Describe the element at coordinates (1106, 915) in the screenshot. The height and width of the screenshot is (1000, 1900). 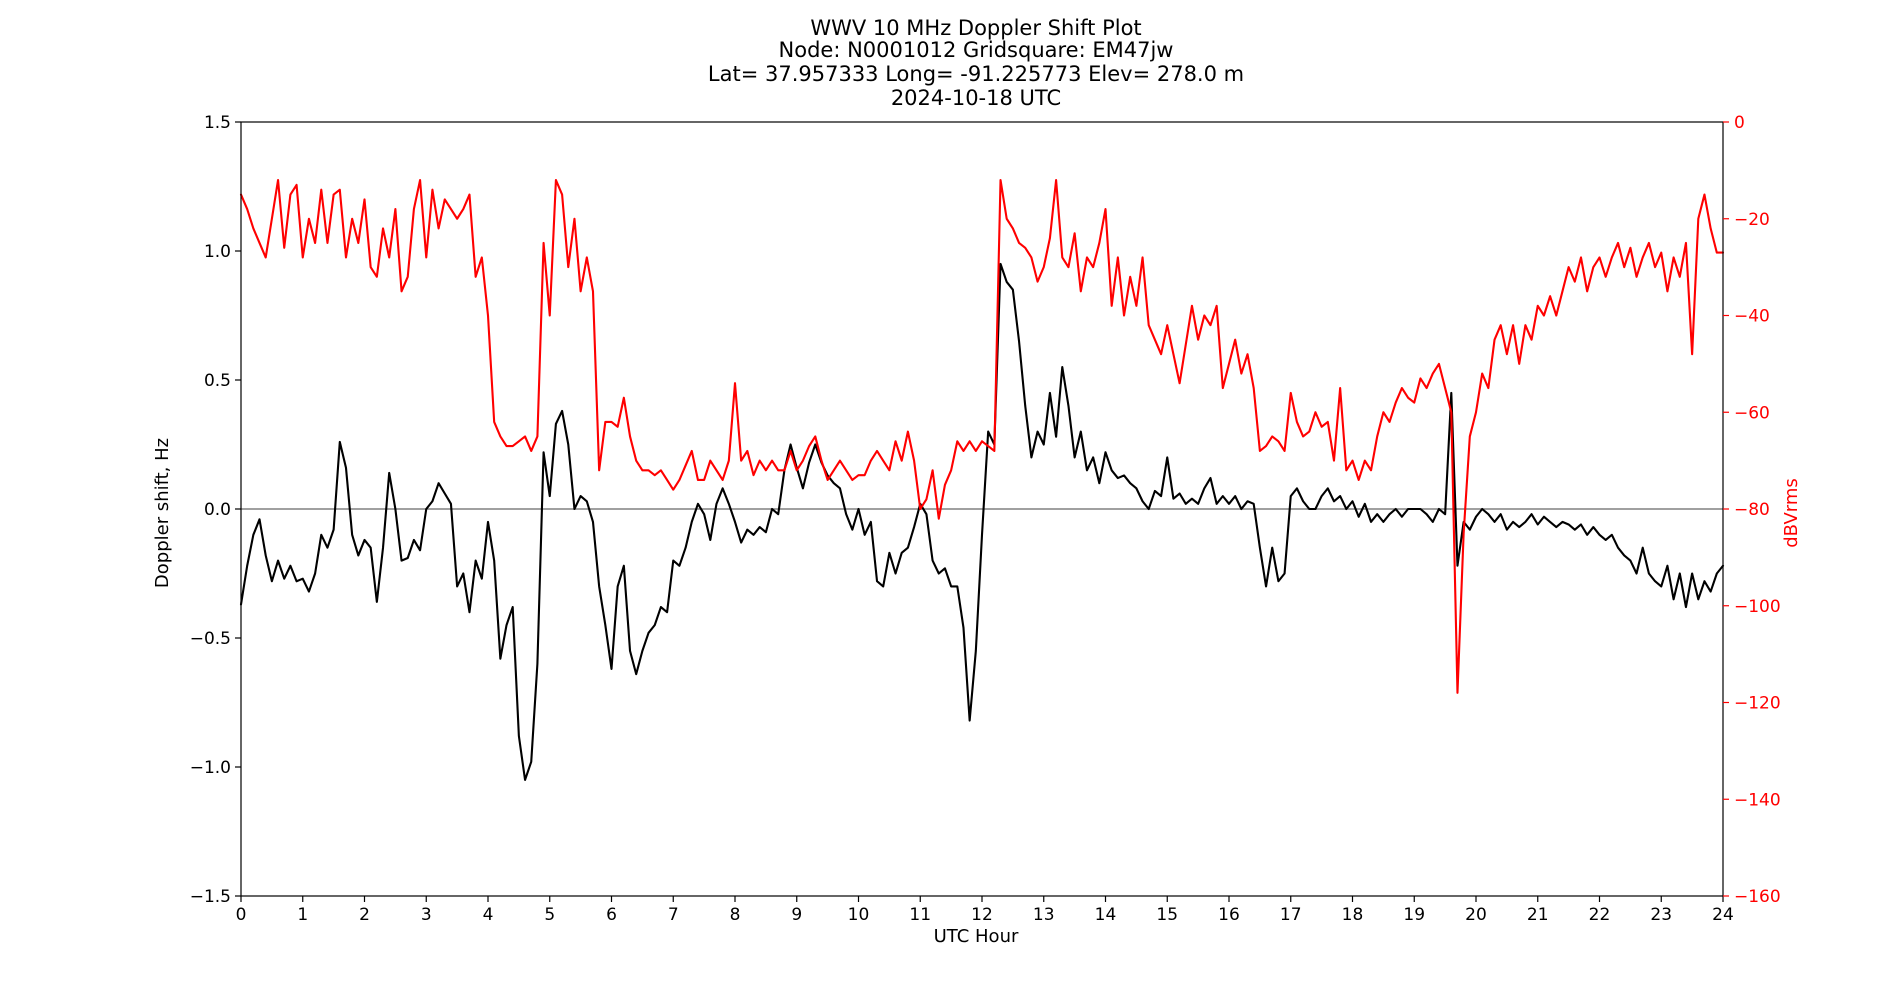
I see `x-tick-label: 14` at that location.